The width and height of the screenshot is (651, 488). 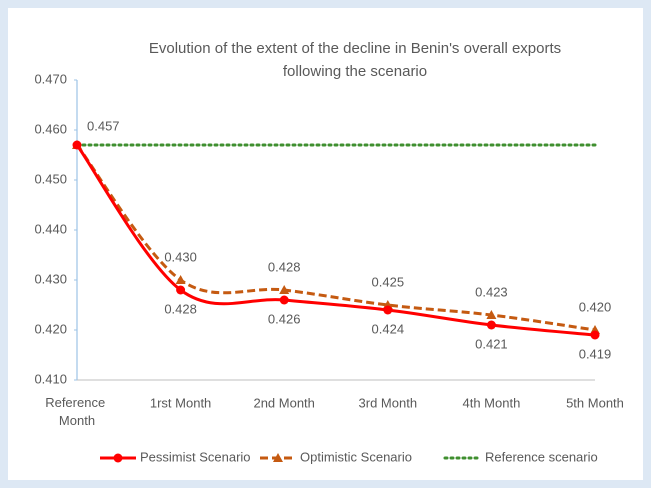 I want to click on x-tick-label: 1rst Month, so click(x=180, y=402).